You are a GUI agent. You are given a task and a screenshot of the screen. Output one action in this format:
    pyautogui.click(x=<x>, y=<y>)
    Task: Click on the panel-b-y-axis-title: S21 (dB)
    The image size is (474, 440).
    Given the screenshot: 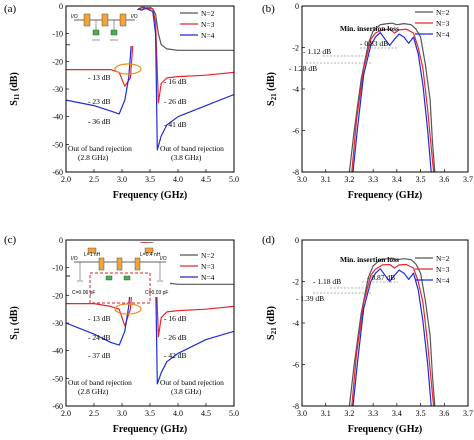 What is the action you would take?
    pyautogui.click(x=272, y=89)
    